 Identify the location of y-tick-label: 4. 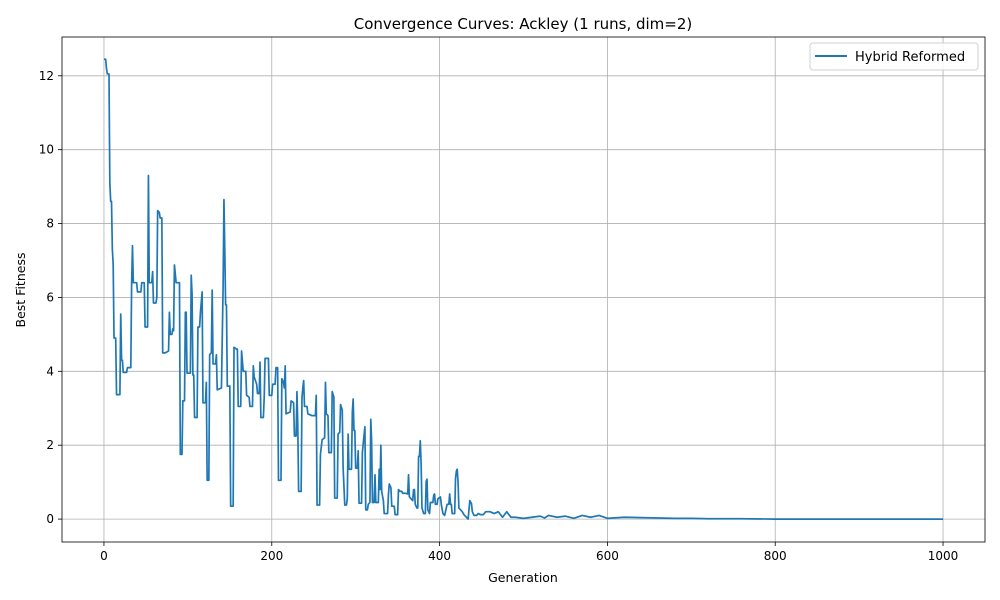
(50, 371).